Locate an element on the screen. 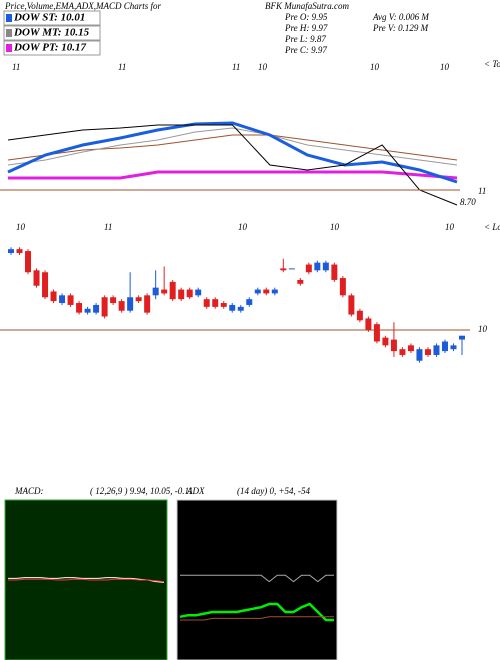  legend-text: DOW ST: 10.01 is located at coordinates (49, 18).